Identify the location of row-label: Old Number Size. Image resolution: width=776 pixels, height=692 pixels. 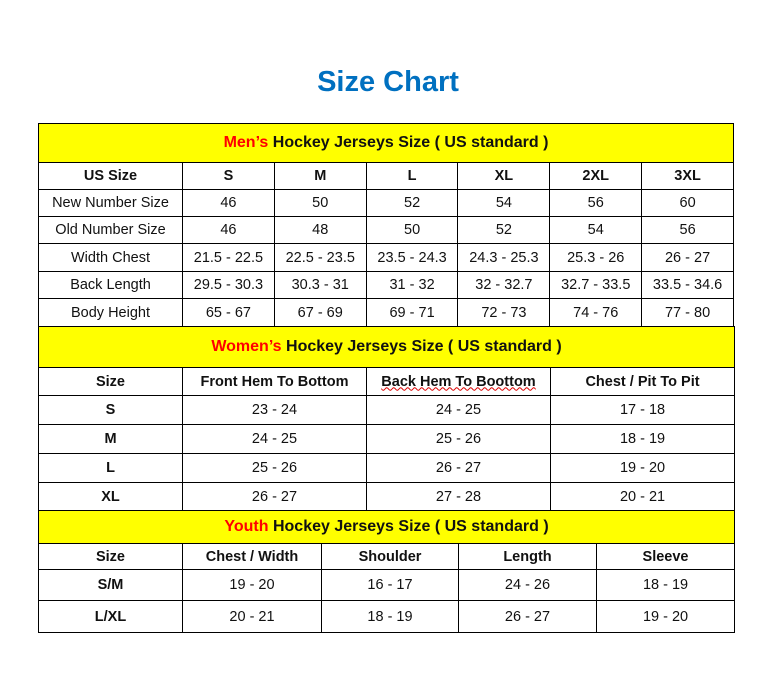
(110, 230).